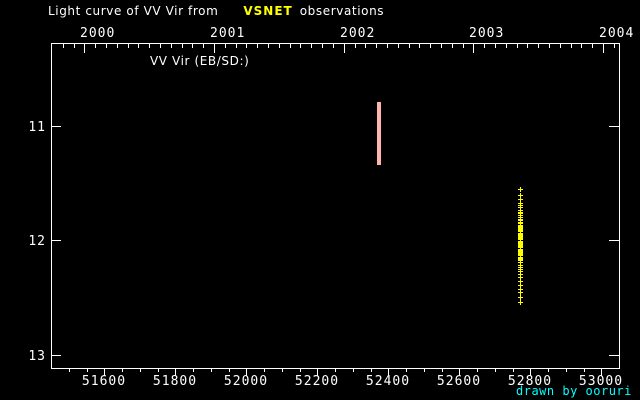  What do you see at coordinates (317, 381) in the screenshot?
I see `mjd-tick-label: 52200` at bounding box center [317, 381].